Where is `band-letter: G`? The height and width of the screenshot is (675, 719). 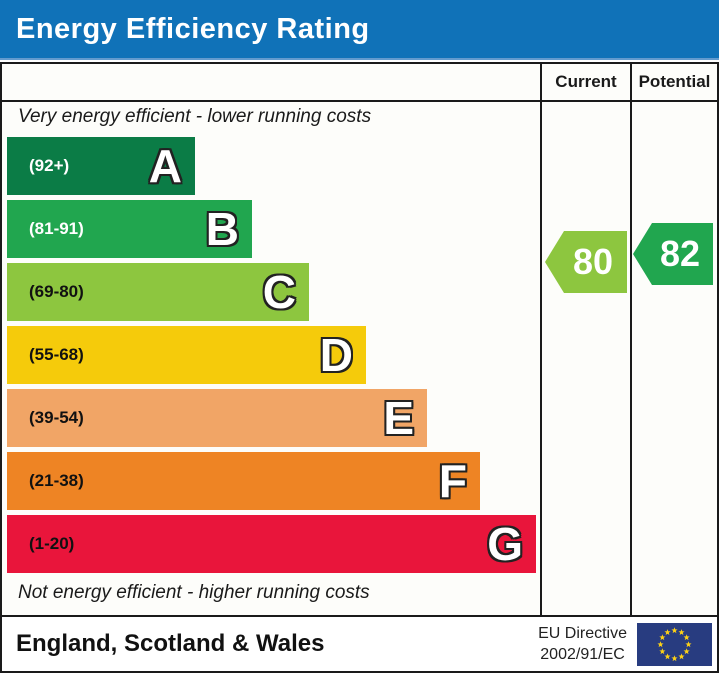 band-letter: G is located at coordinates (505, 544).